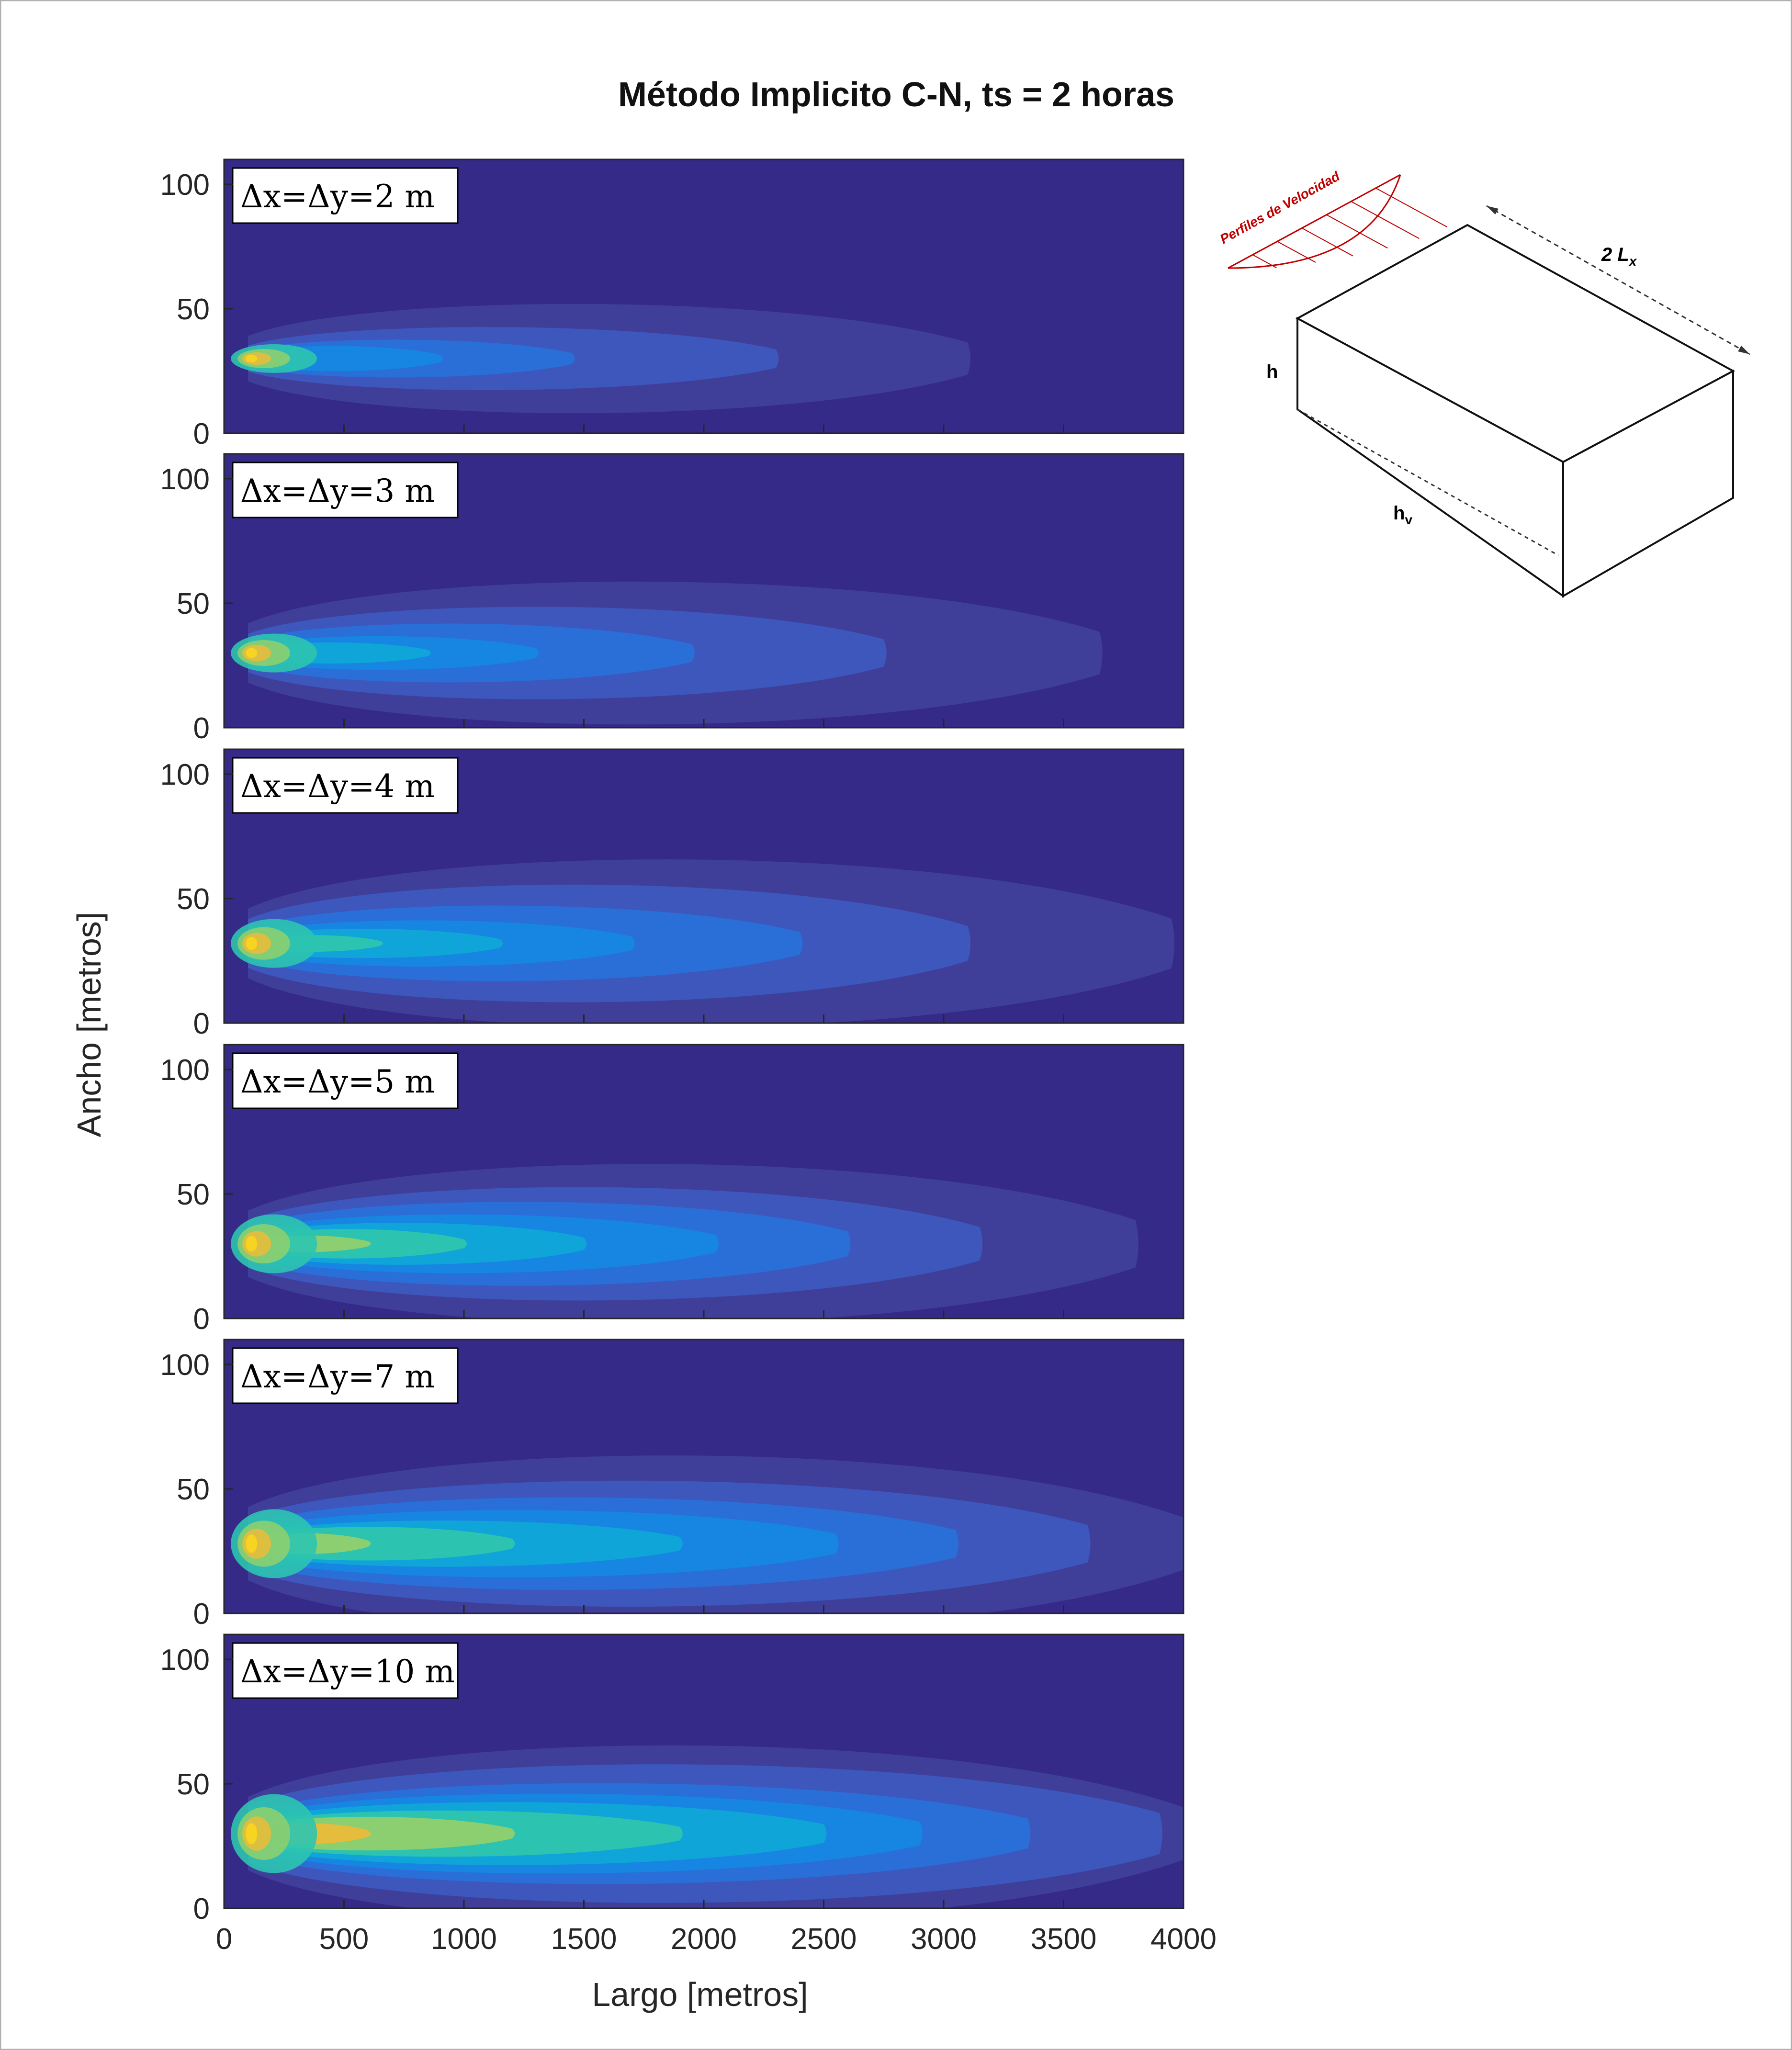 The width and height of the screenshot is (1792, 2050). What do you see at coordinates (464, 1940) in the screenshot?
I see `x-tick-label: 1000` at bounding box center [464, 1940].